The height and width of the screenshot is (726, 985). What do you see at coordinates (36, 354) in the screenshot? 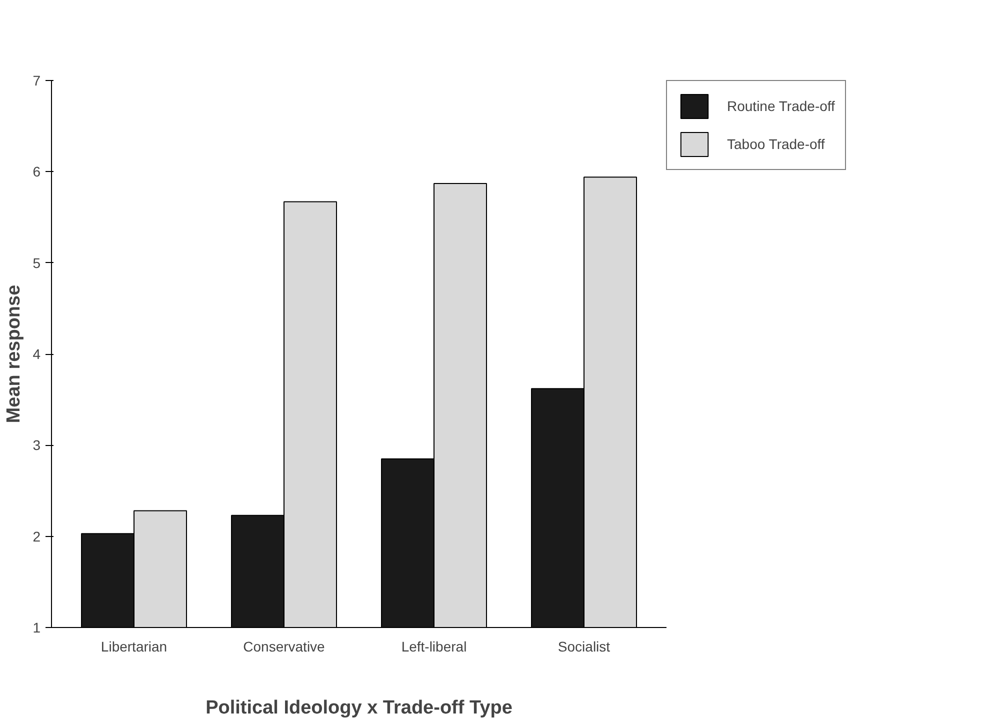
I see `y-tick-label: 4` at bounding box center [36, 354].